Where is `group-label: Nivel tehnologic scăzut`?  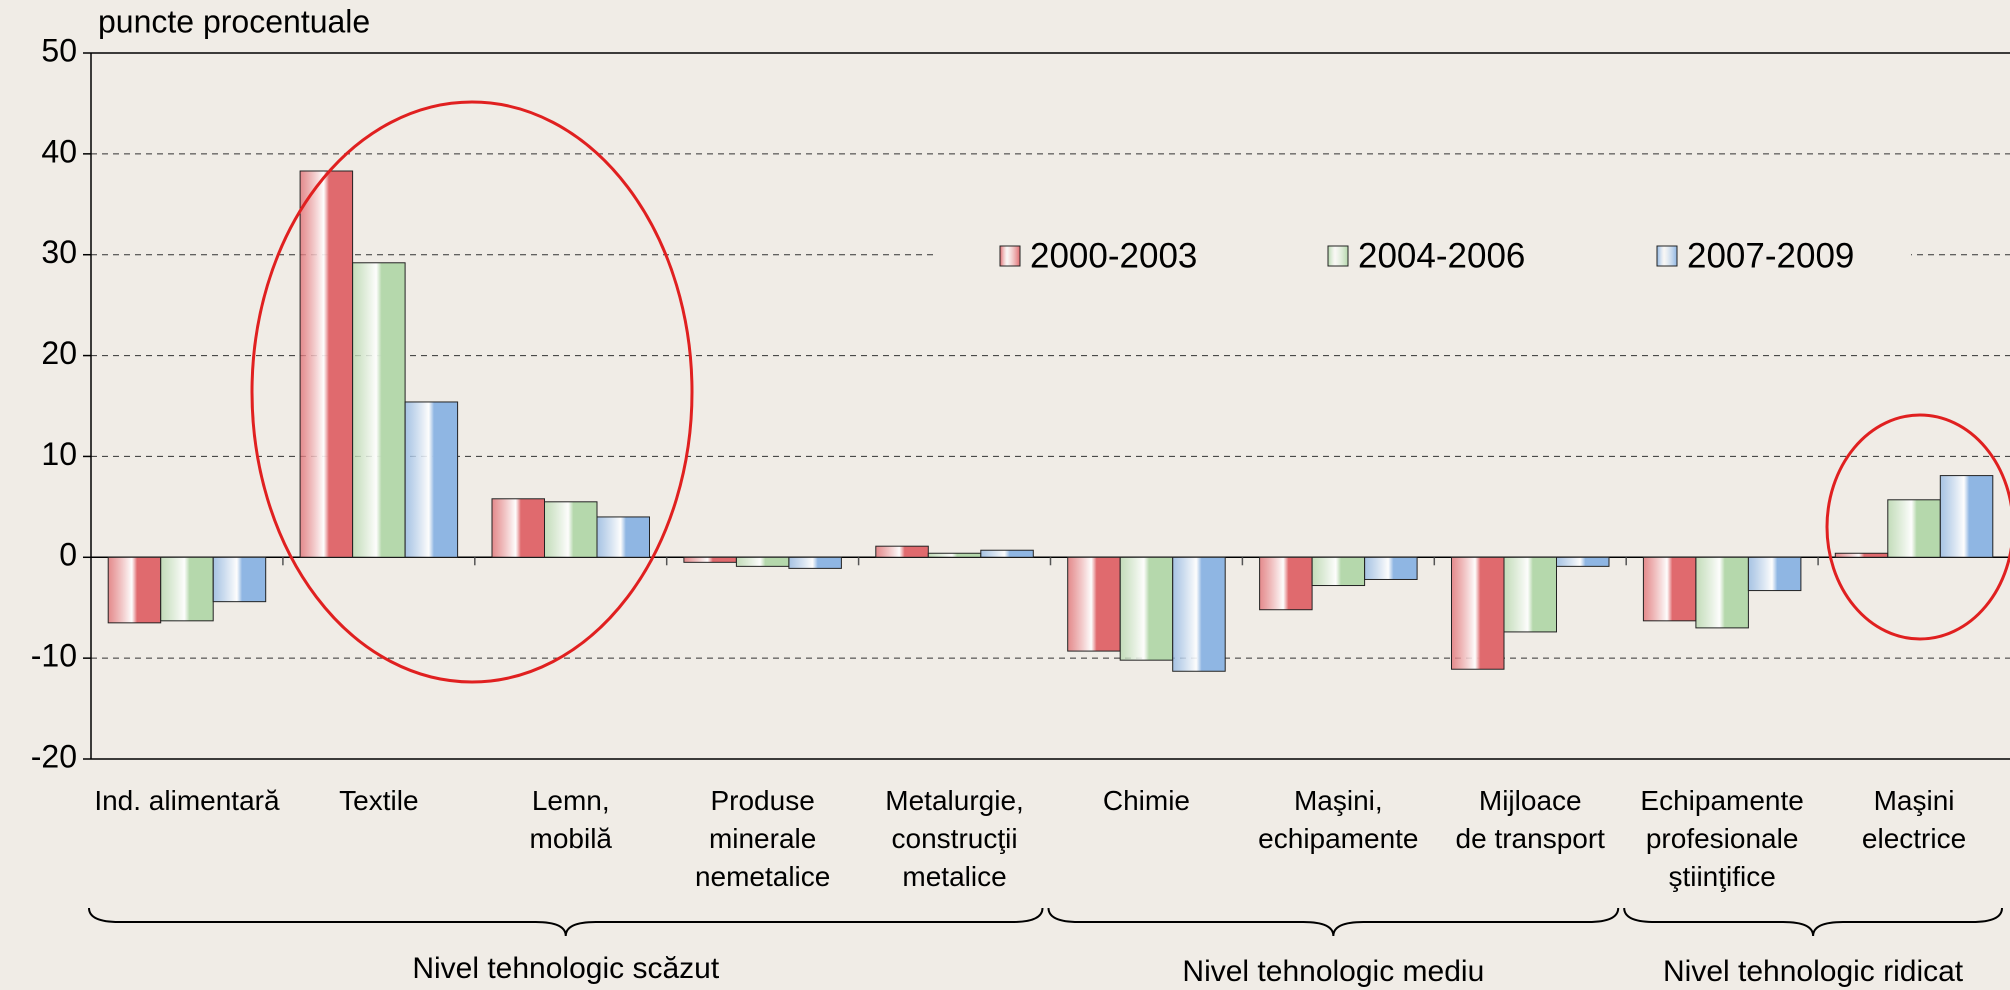
group-label: Nivel tehnologic scăzut is located at coordinates (566, 968).